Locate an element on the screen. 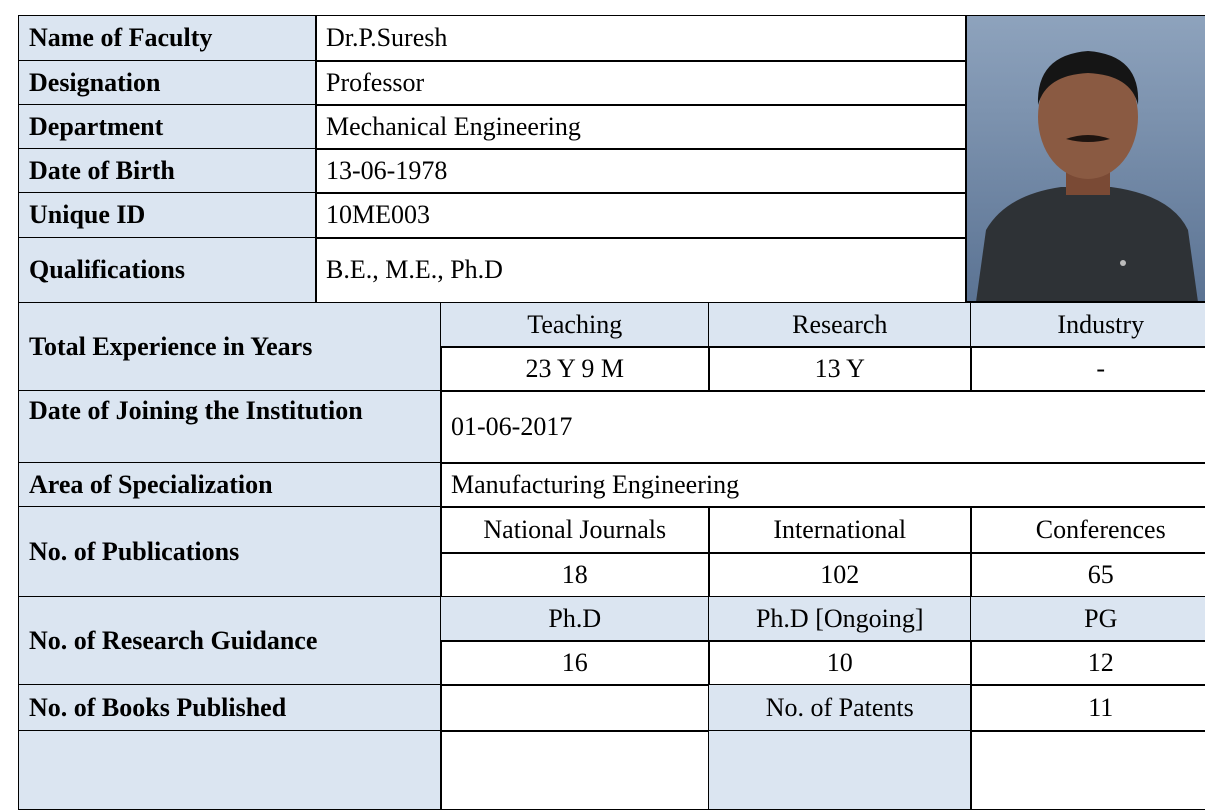  section-label: Date of Joining the Institution is located at coordinates (230, 427).